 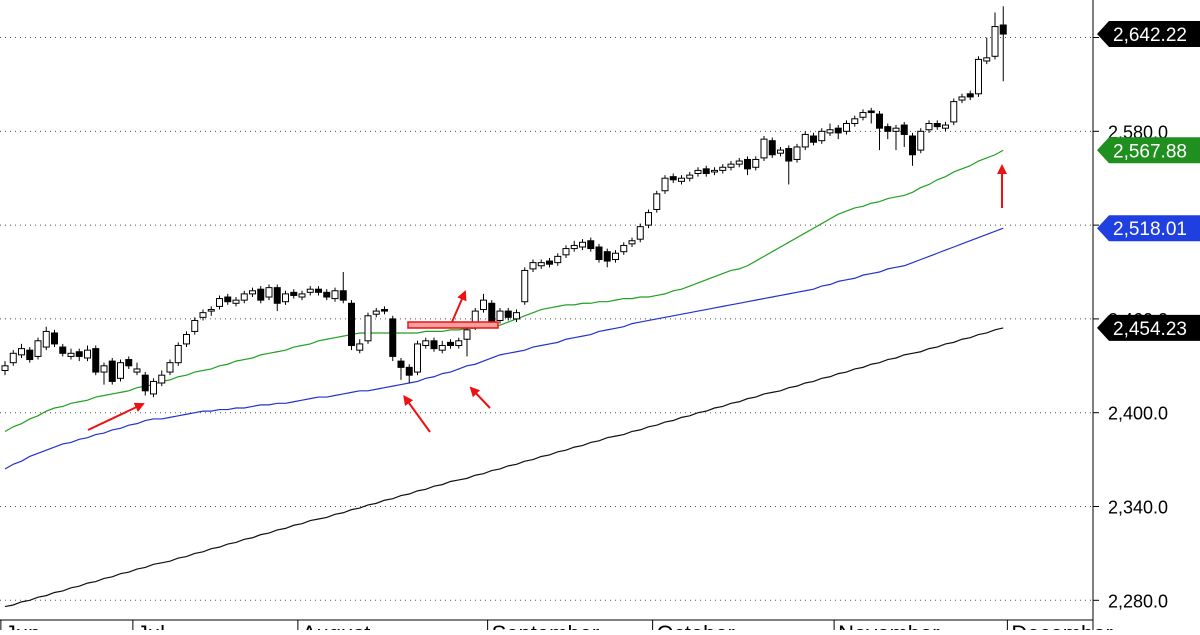 I want to click on x-tick-label: September, so click(x=546, y=625).